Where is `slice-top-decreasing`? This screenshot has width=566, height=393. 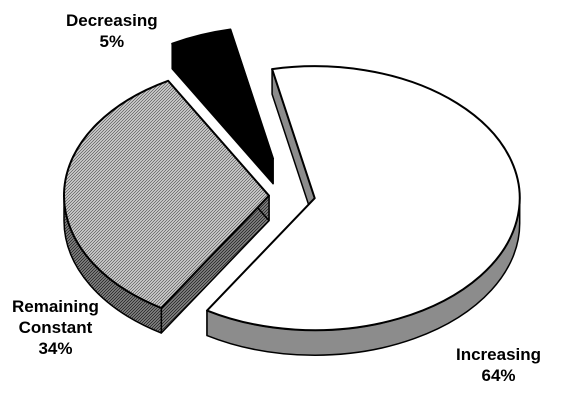 slice-top-decreasing is located at coordinates (223, 94).